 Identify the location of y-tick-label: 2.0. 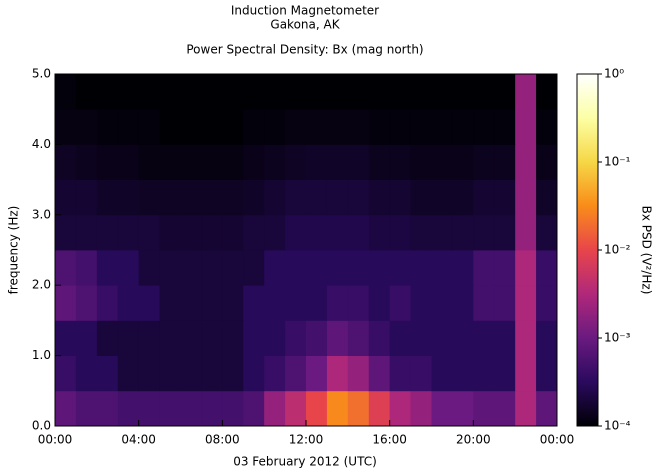
(41, 285).